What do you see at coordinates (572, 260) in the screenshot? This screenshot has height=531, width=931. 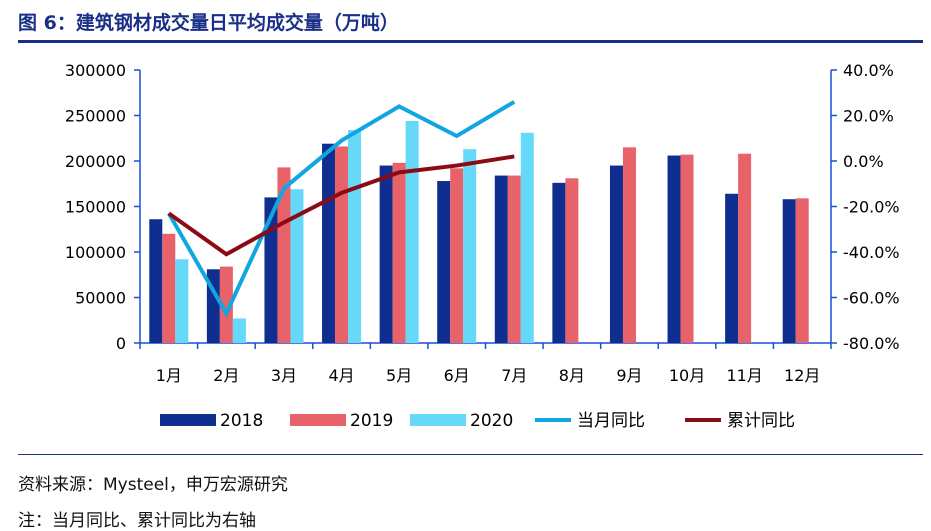 I see `bar-2019-8月` at bounding box center [572, 260].